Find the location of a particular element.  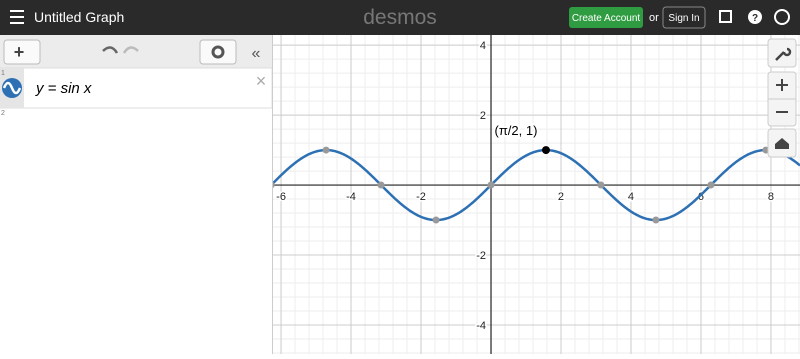

y-tick-label: -2 is located at coordinates (481, 256).